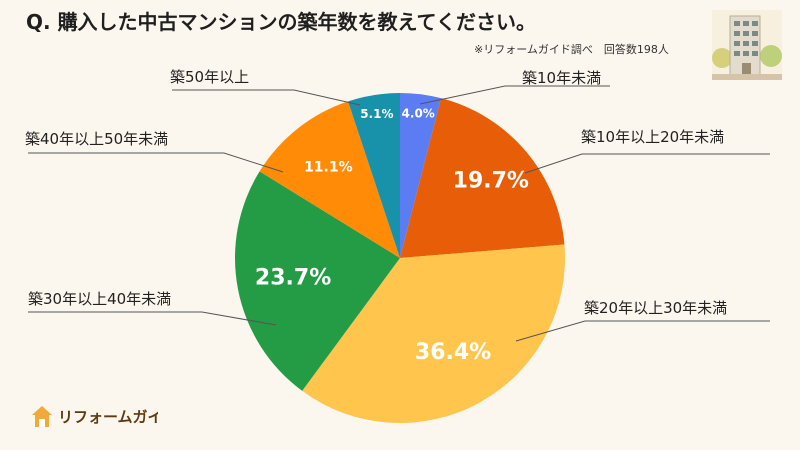 The height and width of the screenshot is (450, 800). I want to click on pie-percent-label-5: 5.1%, so click(376, 114).